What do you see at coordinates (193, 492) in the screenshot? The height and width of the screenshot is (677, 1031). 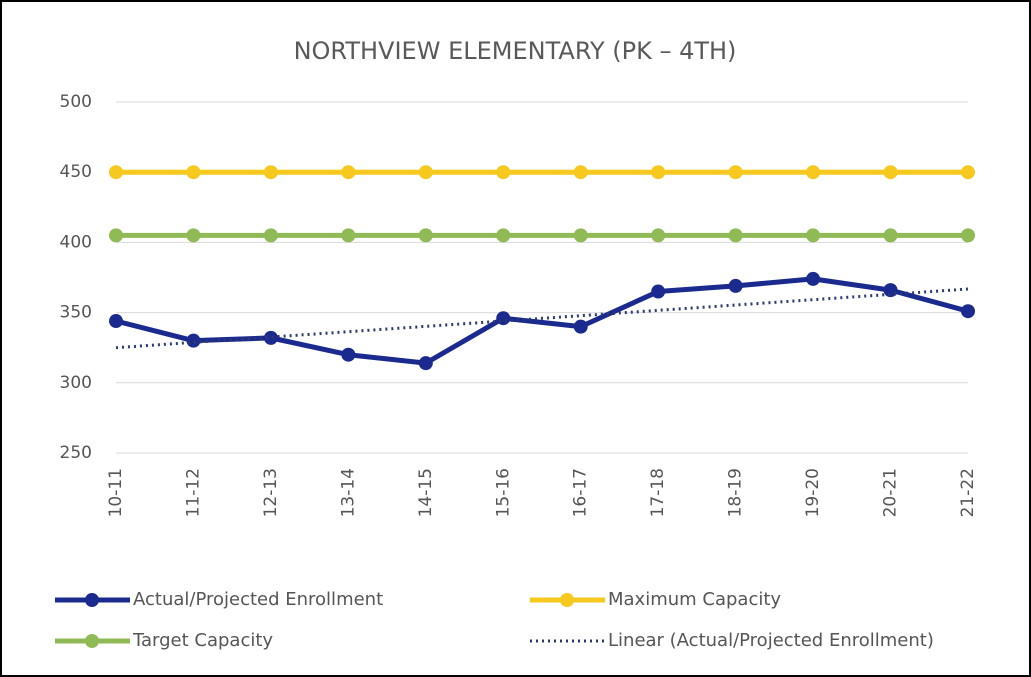 I see `x-tick-label: 11-12` at bounding box center [193, 492].